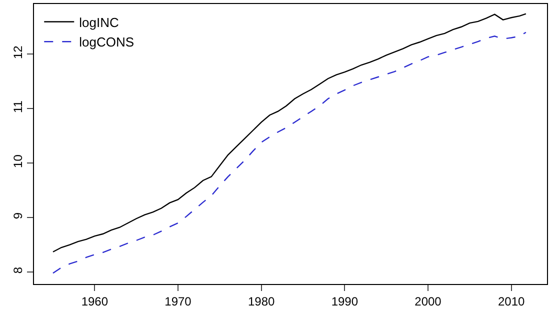 The width and height of the screenshot is (550, 328). I want to click on y-tick-label: 10, so click(18, 161).